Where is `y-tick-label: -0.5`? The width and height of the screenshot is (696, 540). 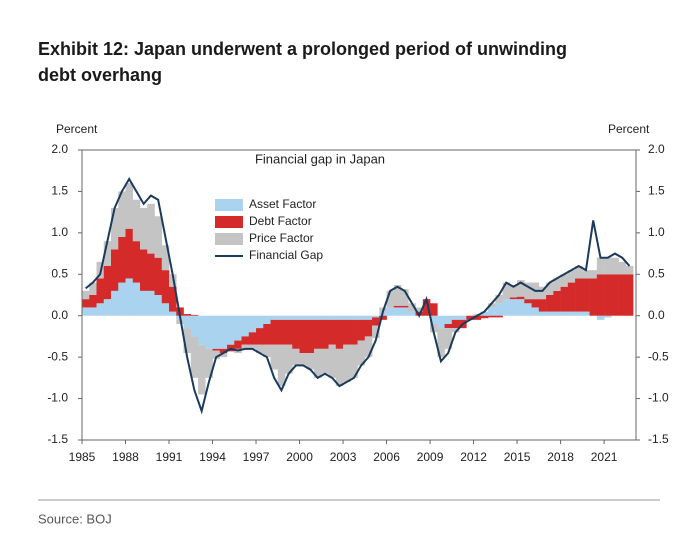 y-tick-label: -0.5 is located at coordinates (57, 356).